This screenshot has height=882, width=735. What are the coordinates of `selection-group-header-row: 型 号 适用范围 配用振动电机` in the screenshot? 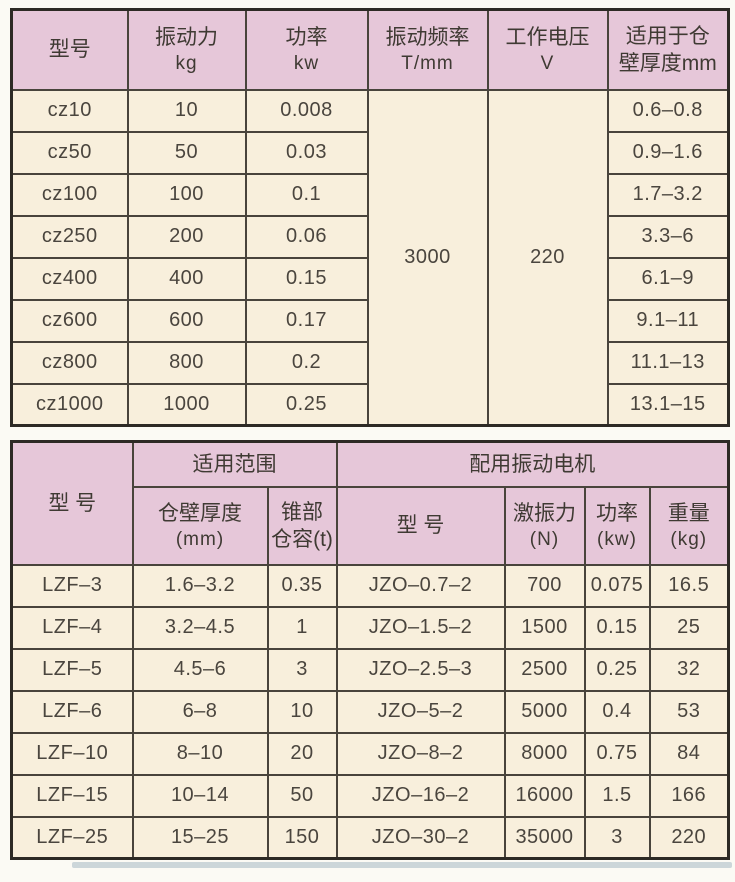 It's located at (370, 503).